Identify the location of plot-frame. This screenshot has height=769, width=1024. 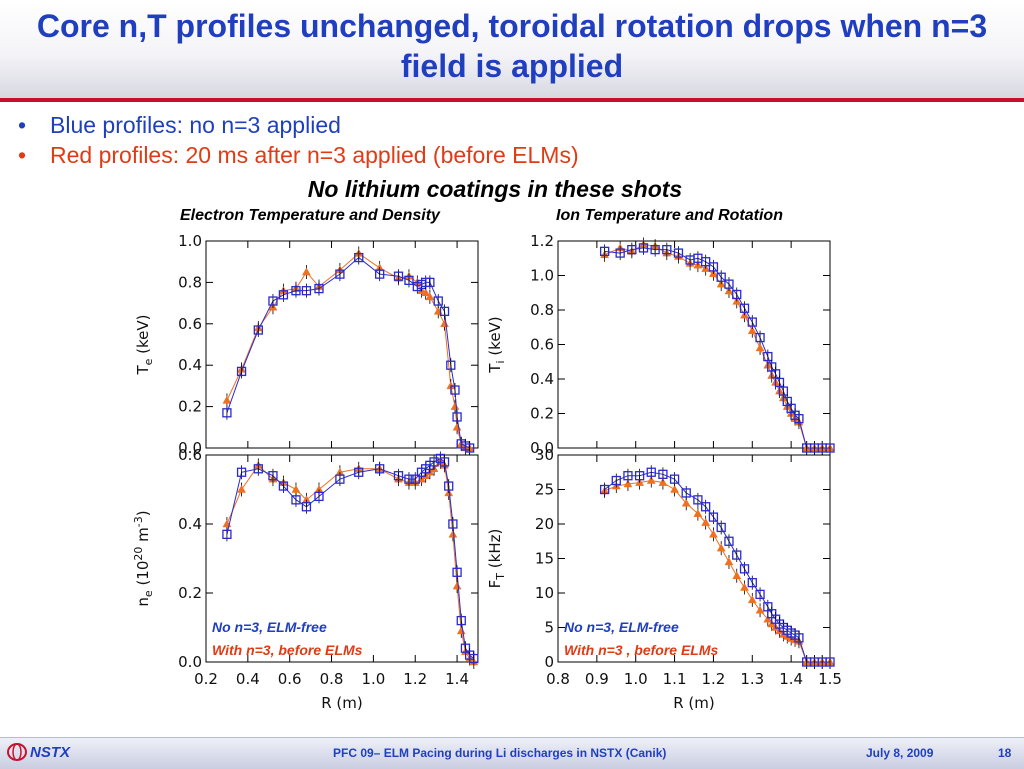
(342, 558).